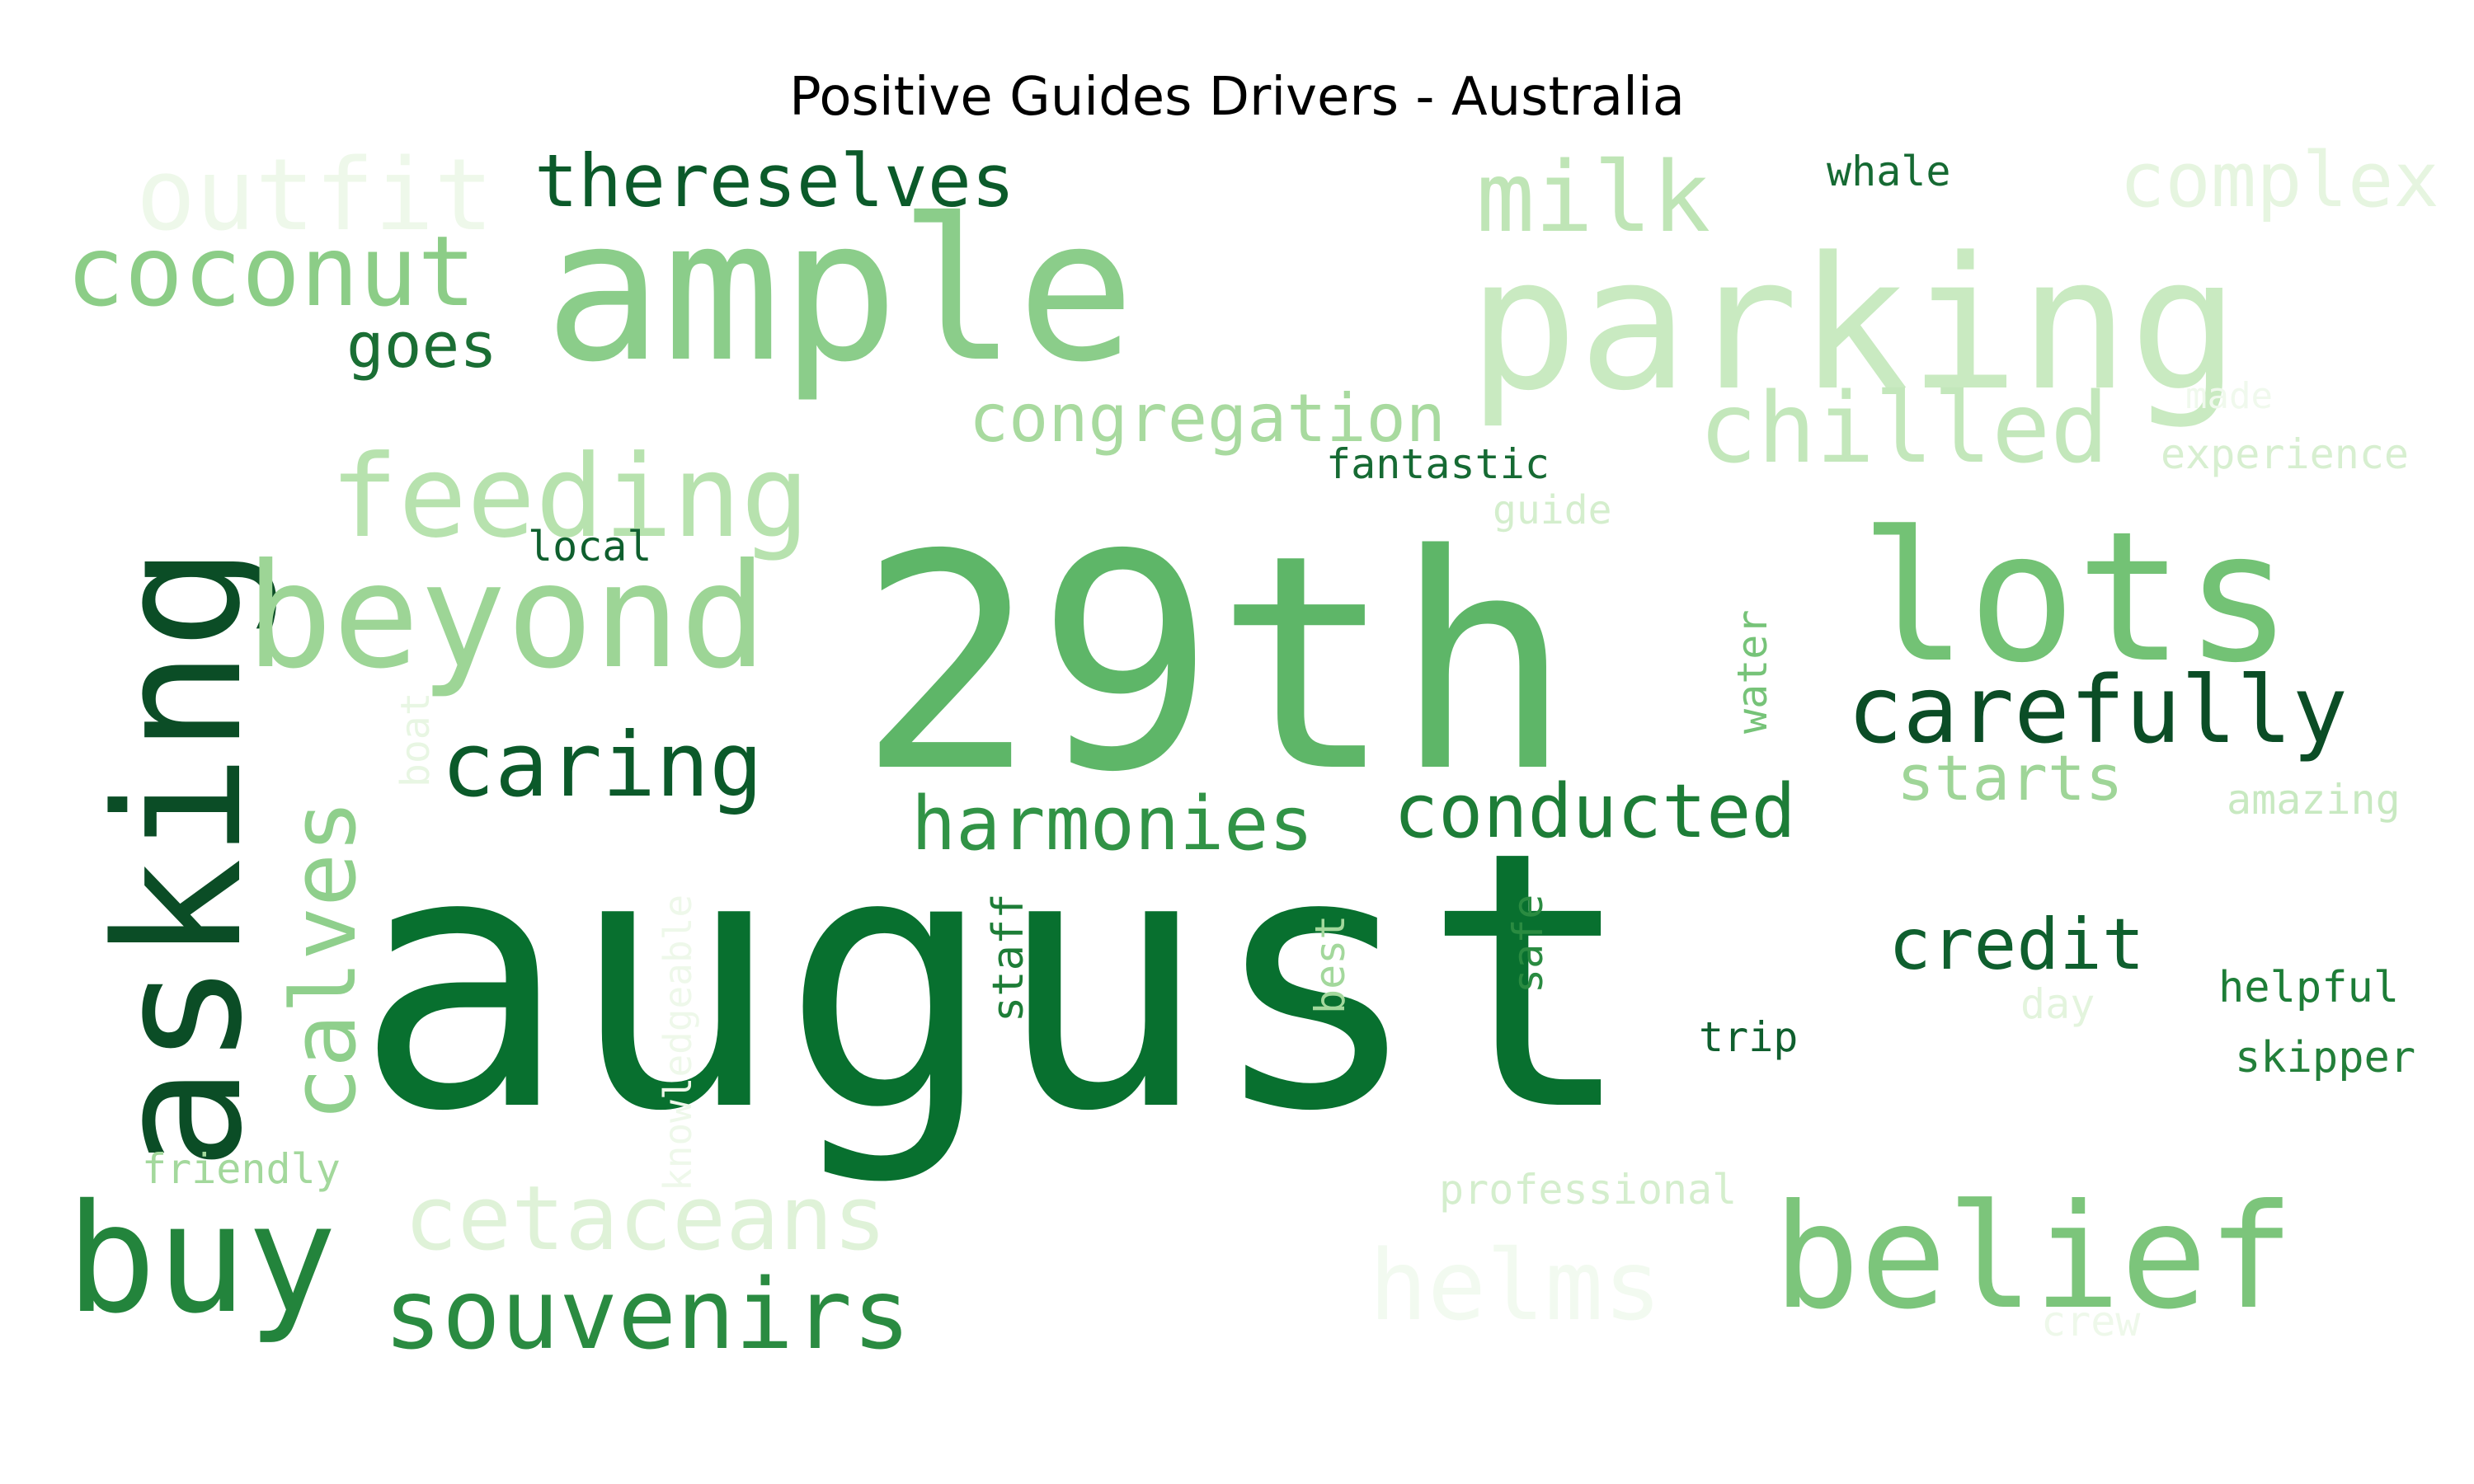 The height and width of the screenshot is (1484, 2474). I want to click on word-outfit: outfit, so click(314, 196).